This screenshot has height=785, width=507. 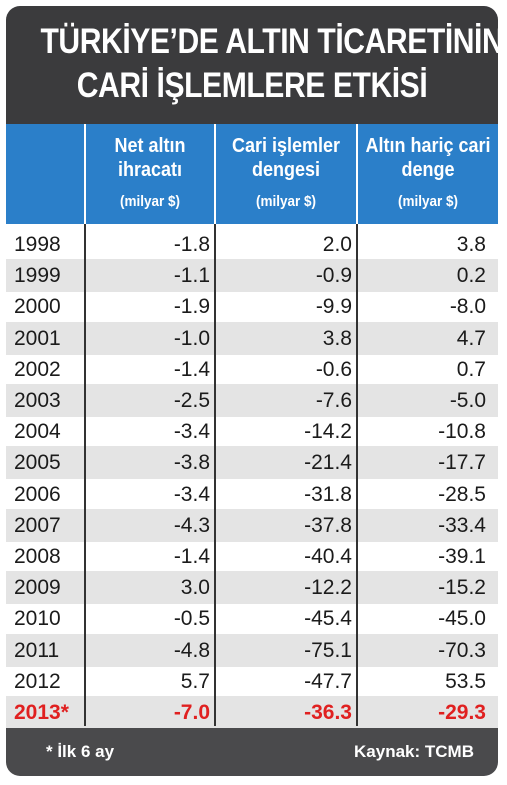 I want to click on value-cell: -47.7, so click(x=328, y=681).